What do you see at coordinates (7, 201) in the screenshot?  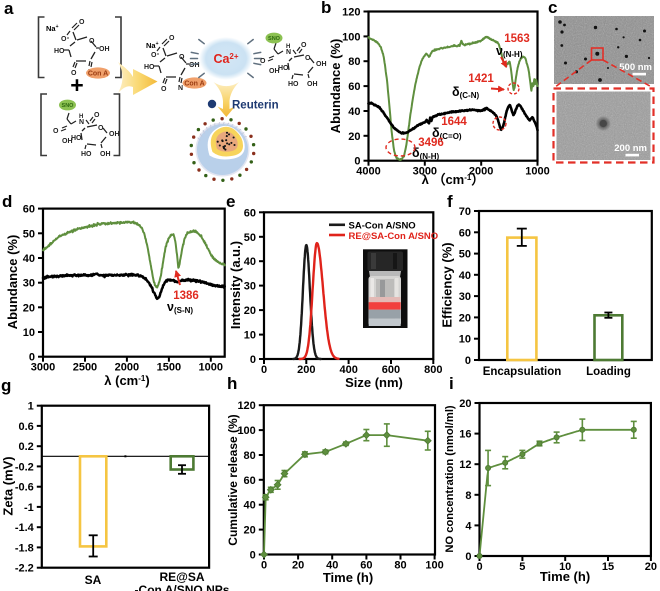 I see `svg-text: d` at bounding box center [7, 201].